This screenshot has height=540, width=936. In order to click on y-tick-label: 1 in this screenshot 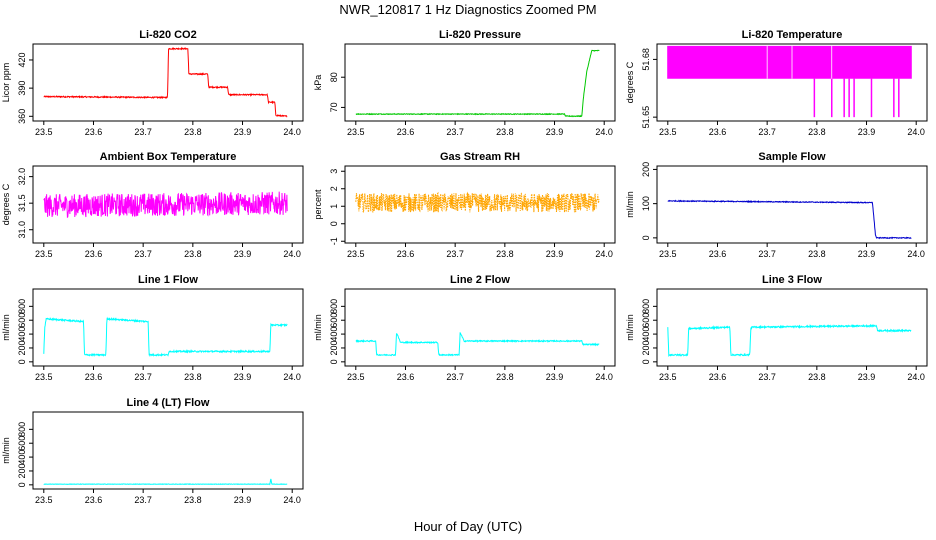, I will do `click(334, 206)`.